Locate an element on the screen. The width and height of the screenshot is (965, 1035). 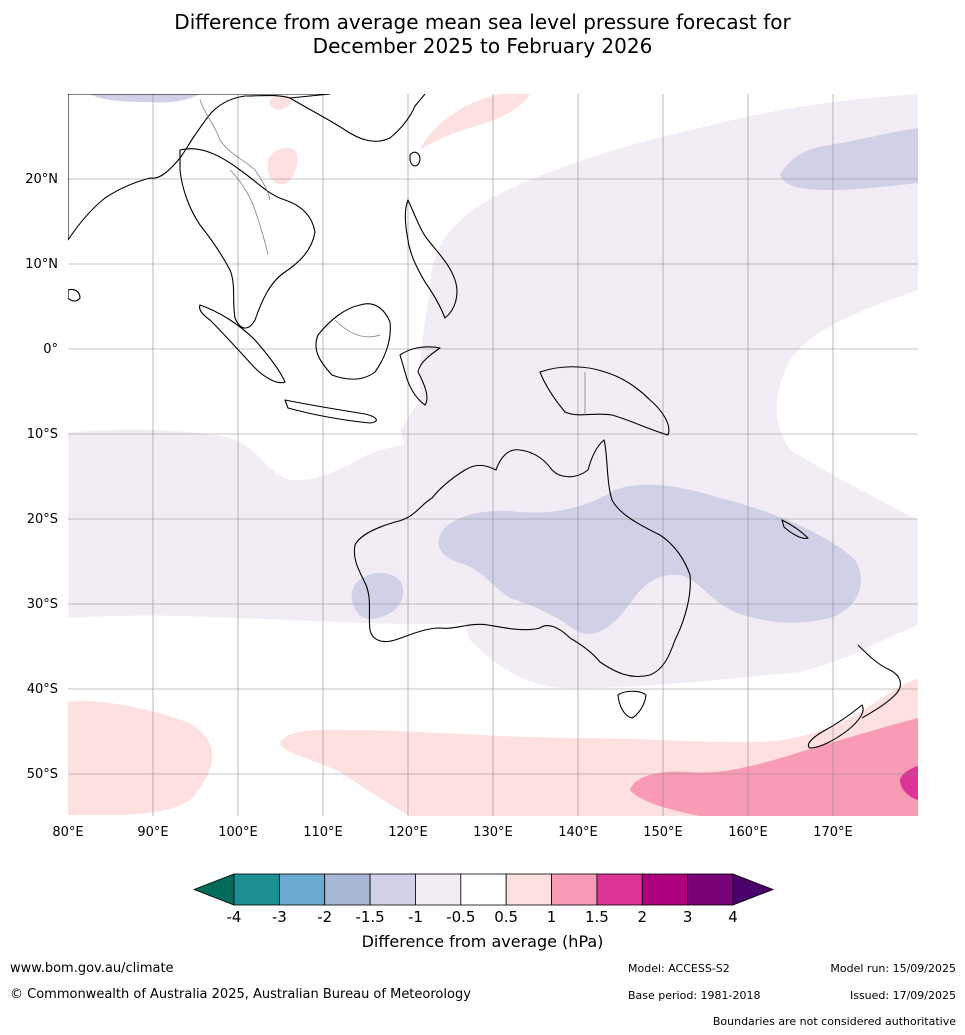
lon-label: 140°E is located at coordinates (578, 832).